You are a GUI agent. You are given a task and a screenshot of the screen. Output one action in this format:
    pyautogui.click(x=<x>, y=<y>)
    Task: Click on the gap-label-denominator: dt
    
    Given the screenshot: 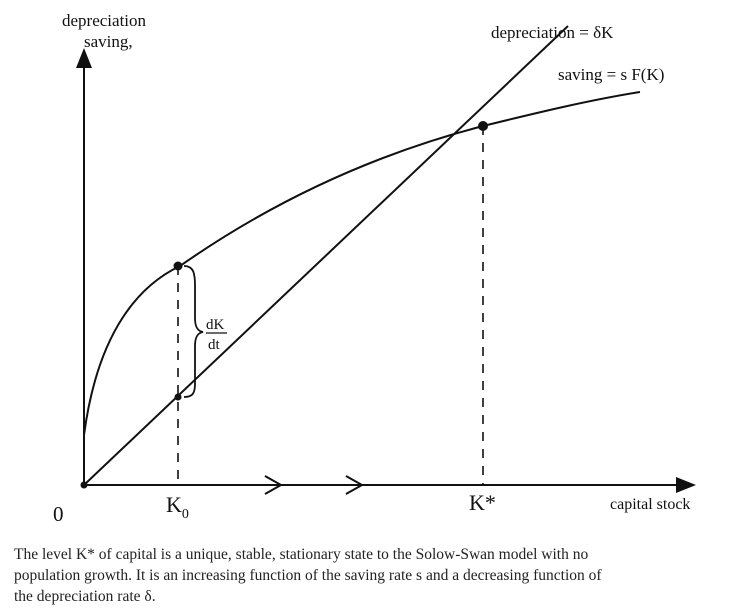 What is the action you would take?
    pyautogui.click(x=214, y=345)
    